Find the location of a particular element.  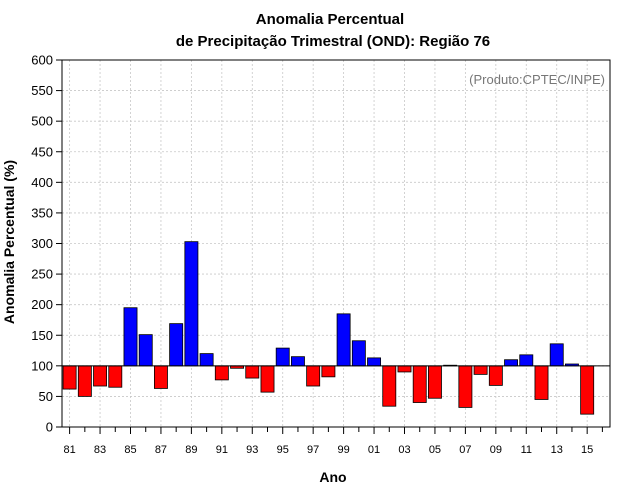

x-tick-label: 97 is located at coordinates (313, 450).